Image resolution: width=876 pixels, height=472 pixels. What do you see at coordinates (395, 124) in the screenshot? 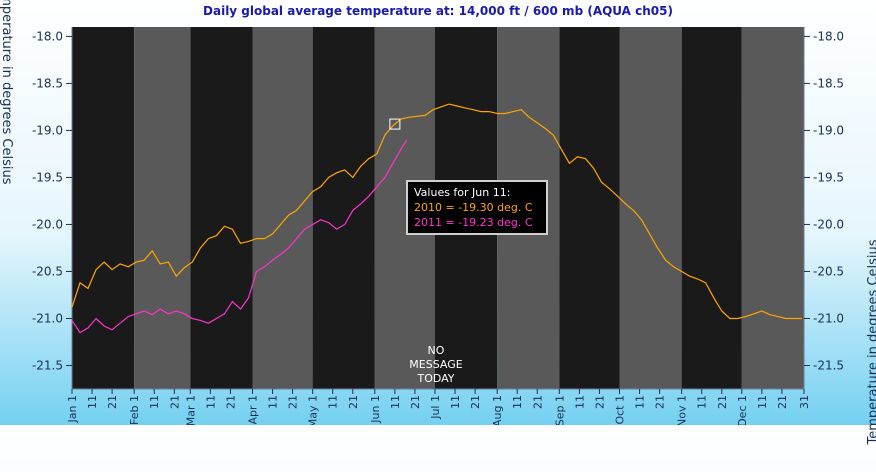
I see `selected-day-marker` at bounding box center [395, 124].